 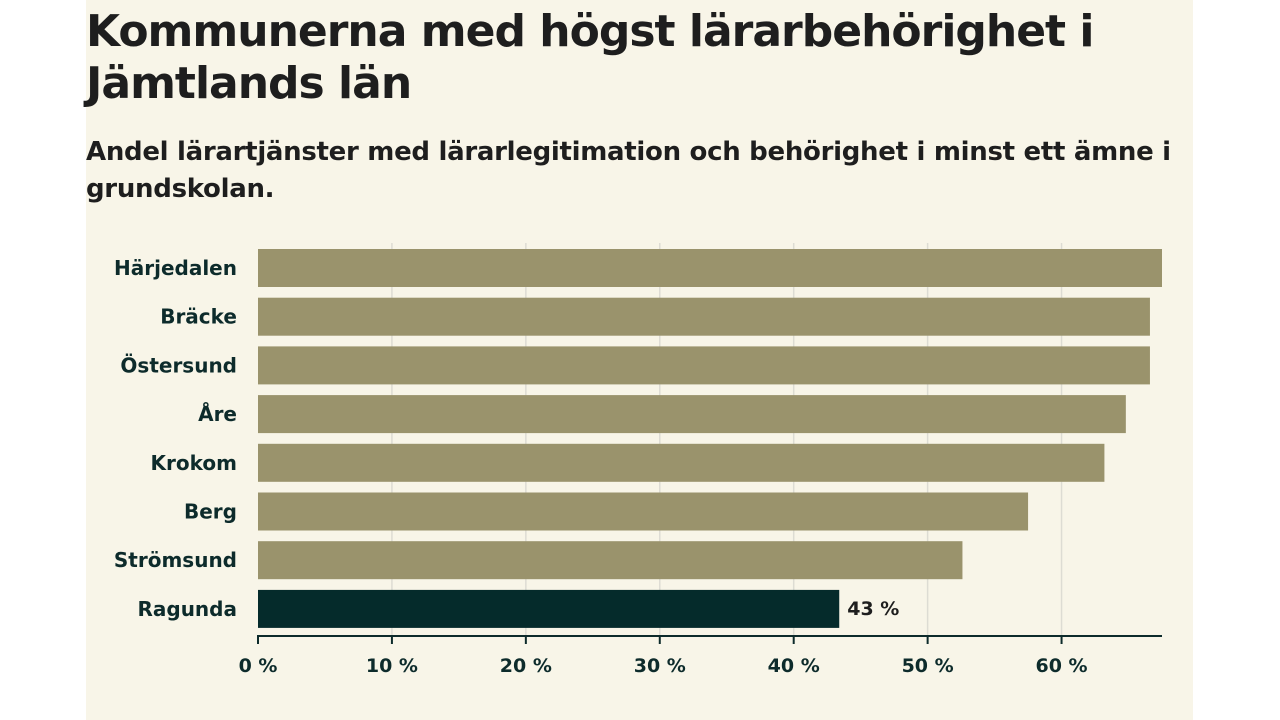 What do you see at coordinates (700, 656) in the screenshot?
I see `x-axis: 0 % 10 % 20 % 30 % 40 % 50 % 60 %` at bounding box center [700, 656].